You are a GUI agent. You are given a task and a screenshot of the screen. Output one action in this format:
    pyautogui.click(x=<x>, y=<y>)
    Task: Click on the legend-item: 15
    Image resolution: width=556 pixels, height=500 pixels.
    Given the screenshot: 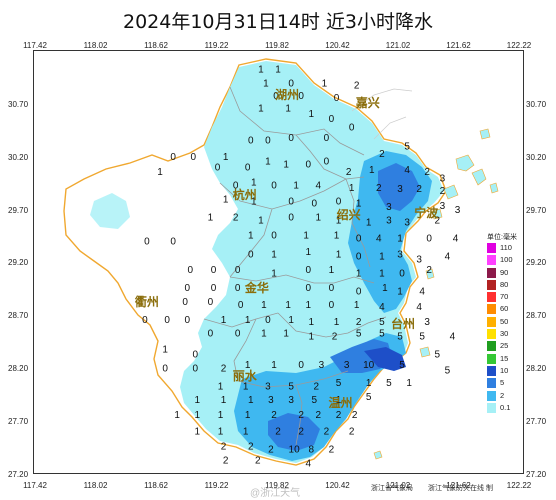 What is the action you would take?
    pyautogui.click(x=505, y=359)
    